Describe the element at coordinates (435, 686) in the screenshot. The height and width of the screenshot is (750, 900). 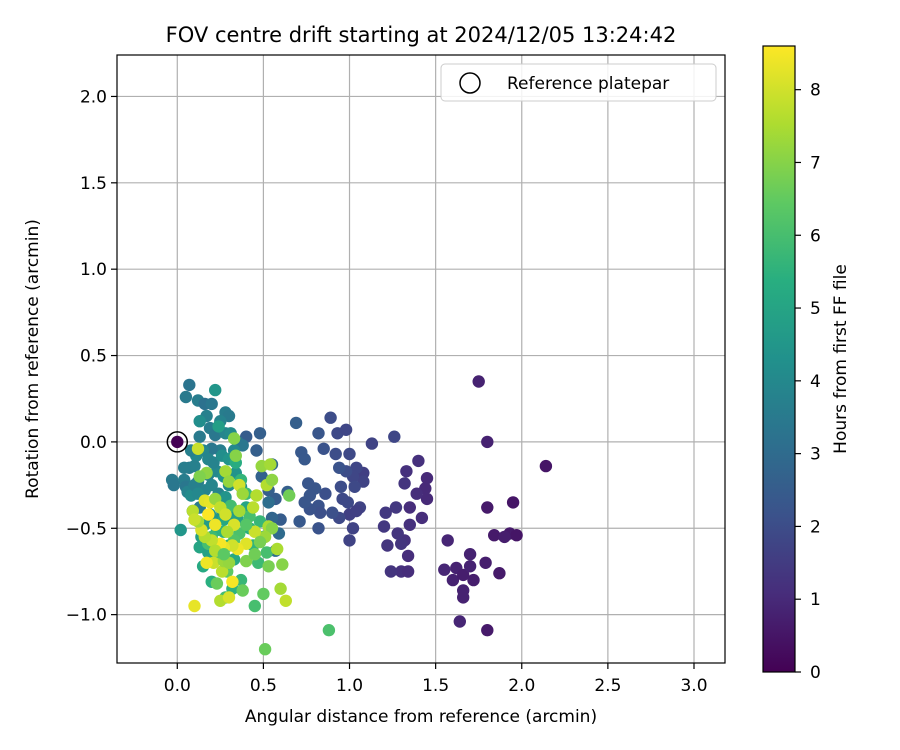
I see `x-tick-label: 1.5` at that location.